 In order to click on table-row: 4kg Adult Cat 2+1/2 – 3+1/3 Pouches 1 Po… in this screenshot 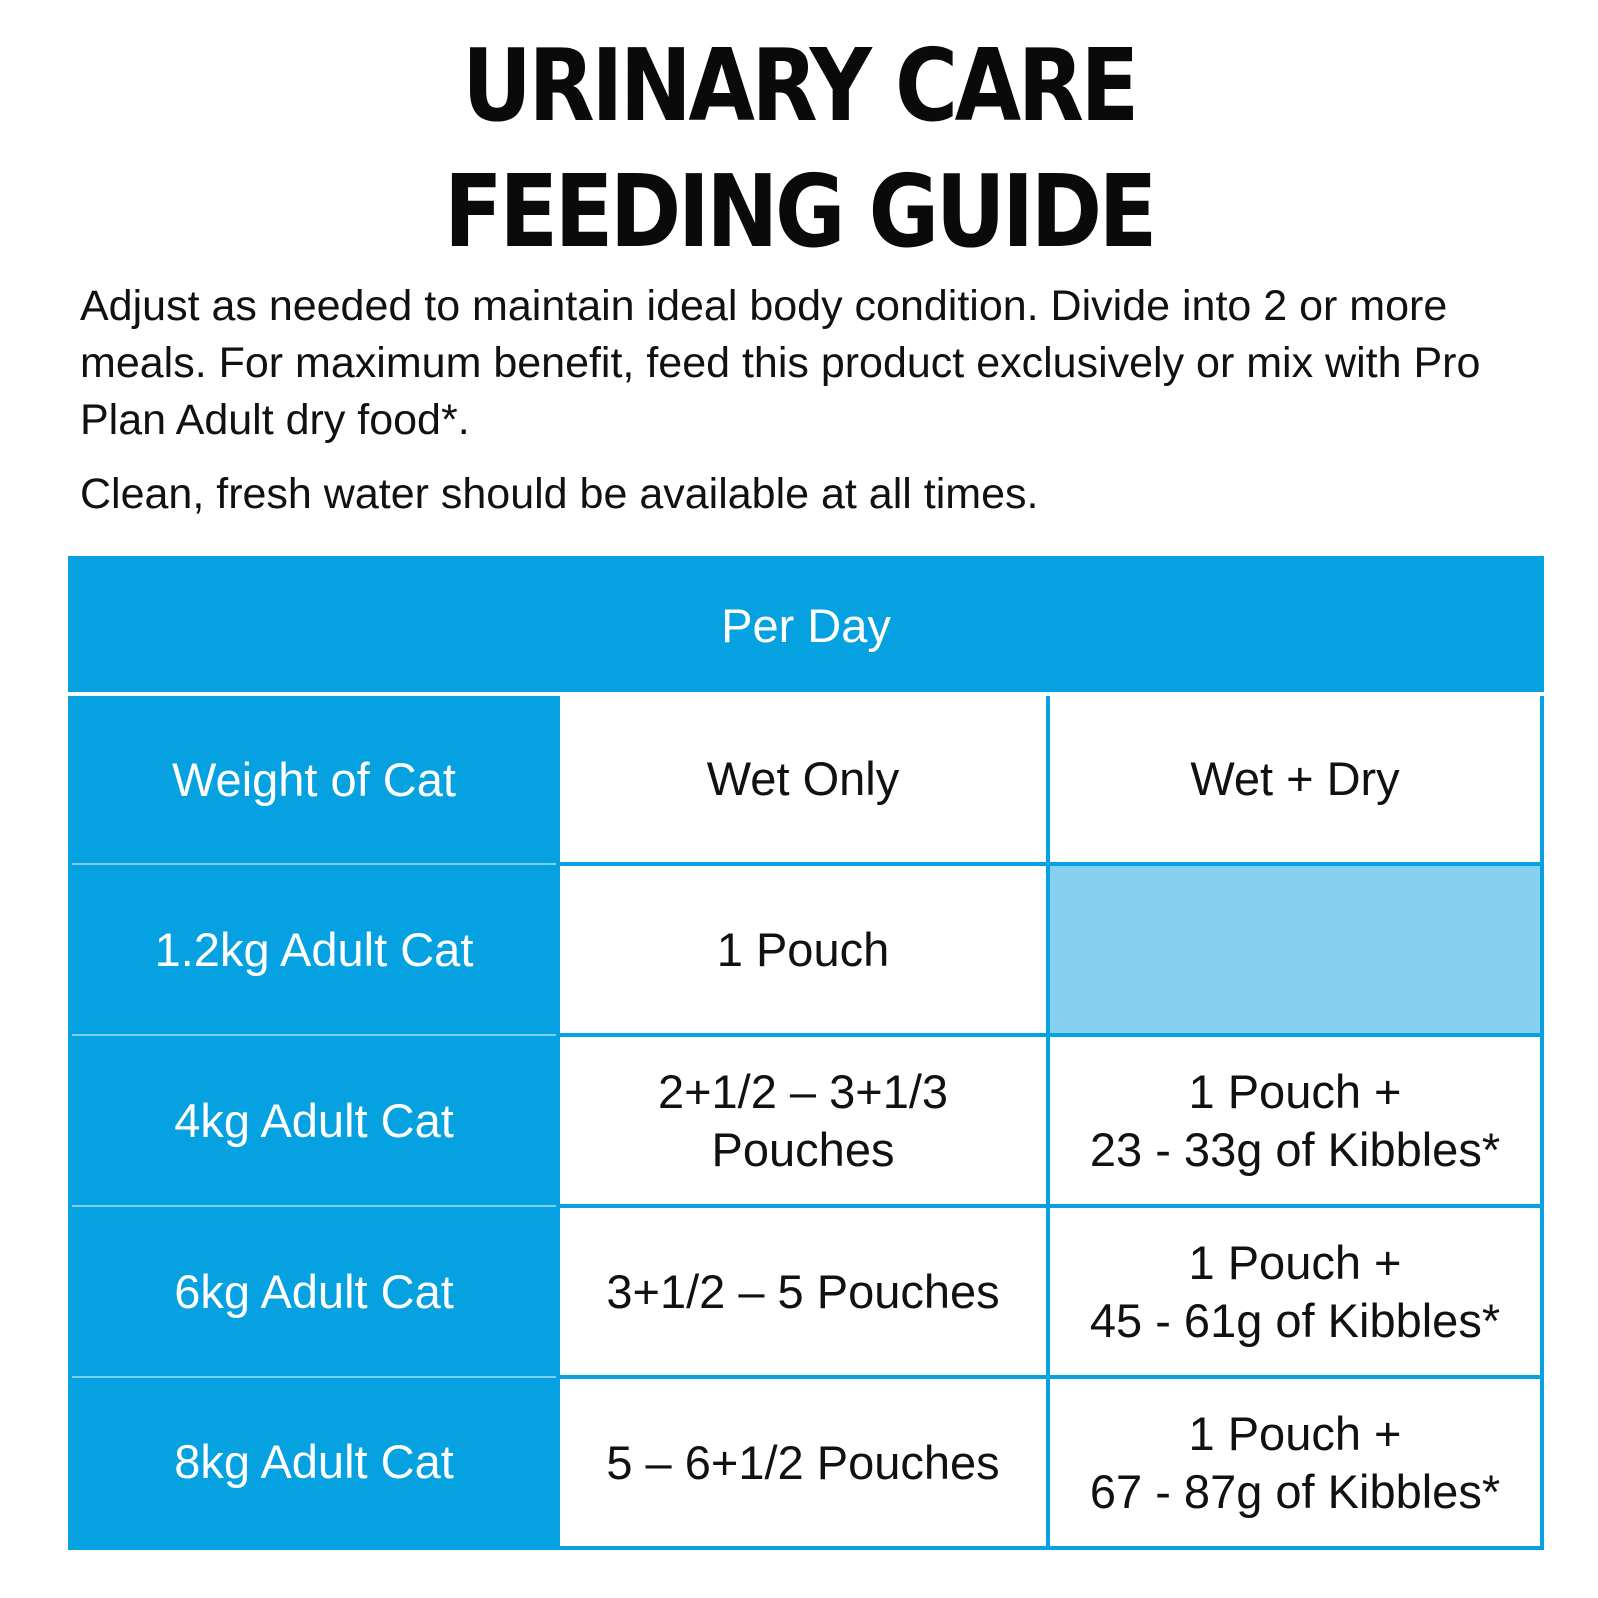, I will do `click(806, 1119)`.